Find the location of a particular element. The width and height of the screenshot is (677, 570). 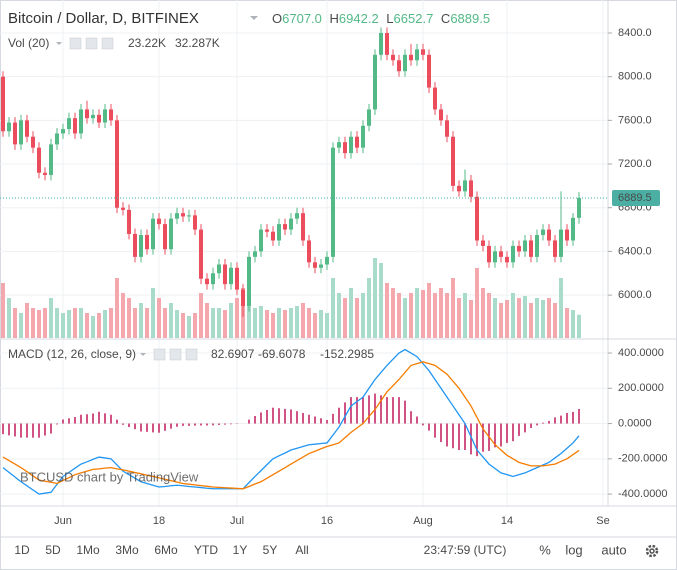

range-button: 5D is located at coordinates (53, 550).